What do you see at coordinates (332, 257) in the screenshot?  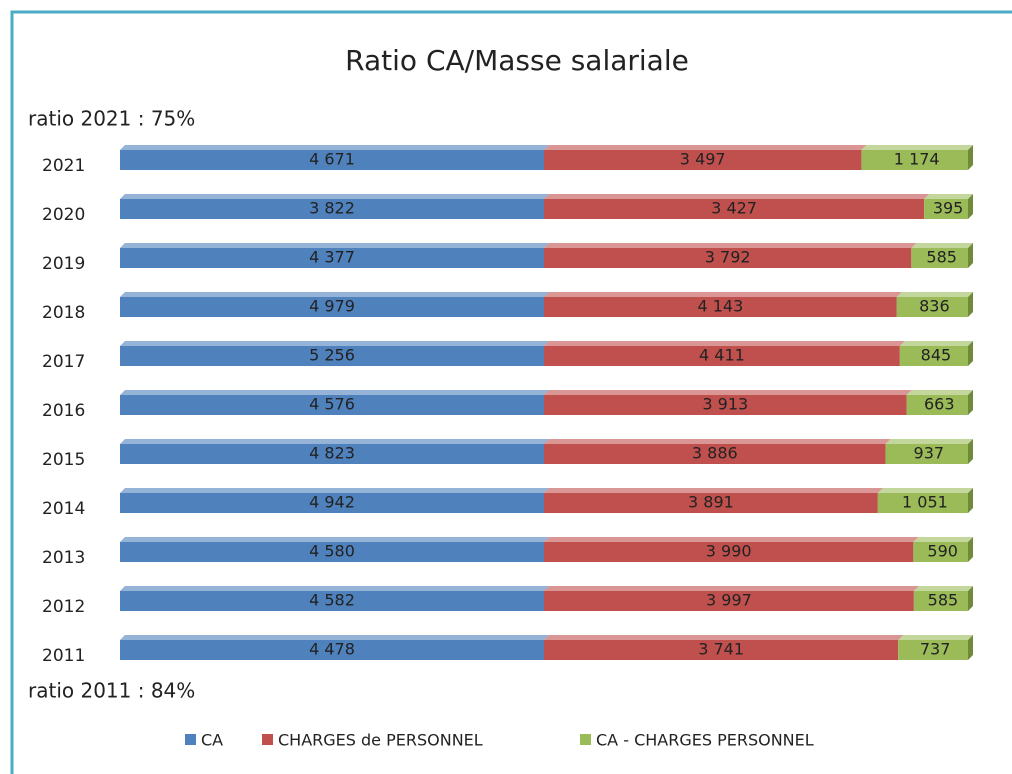 I see `data-label: 4 377` at bounding box center [332, 257].